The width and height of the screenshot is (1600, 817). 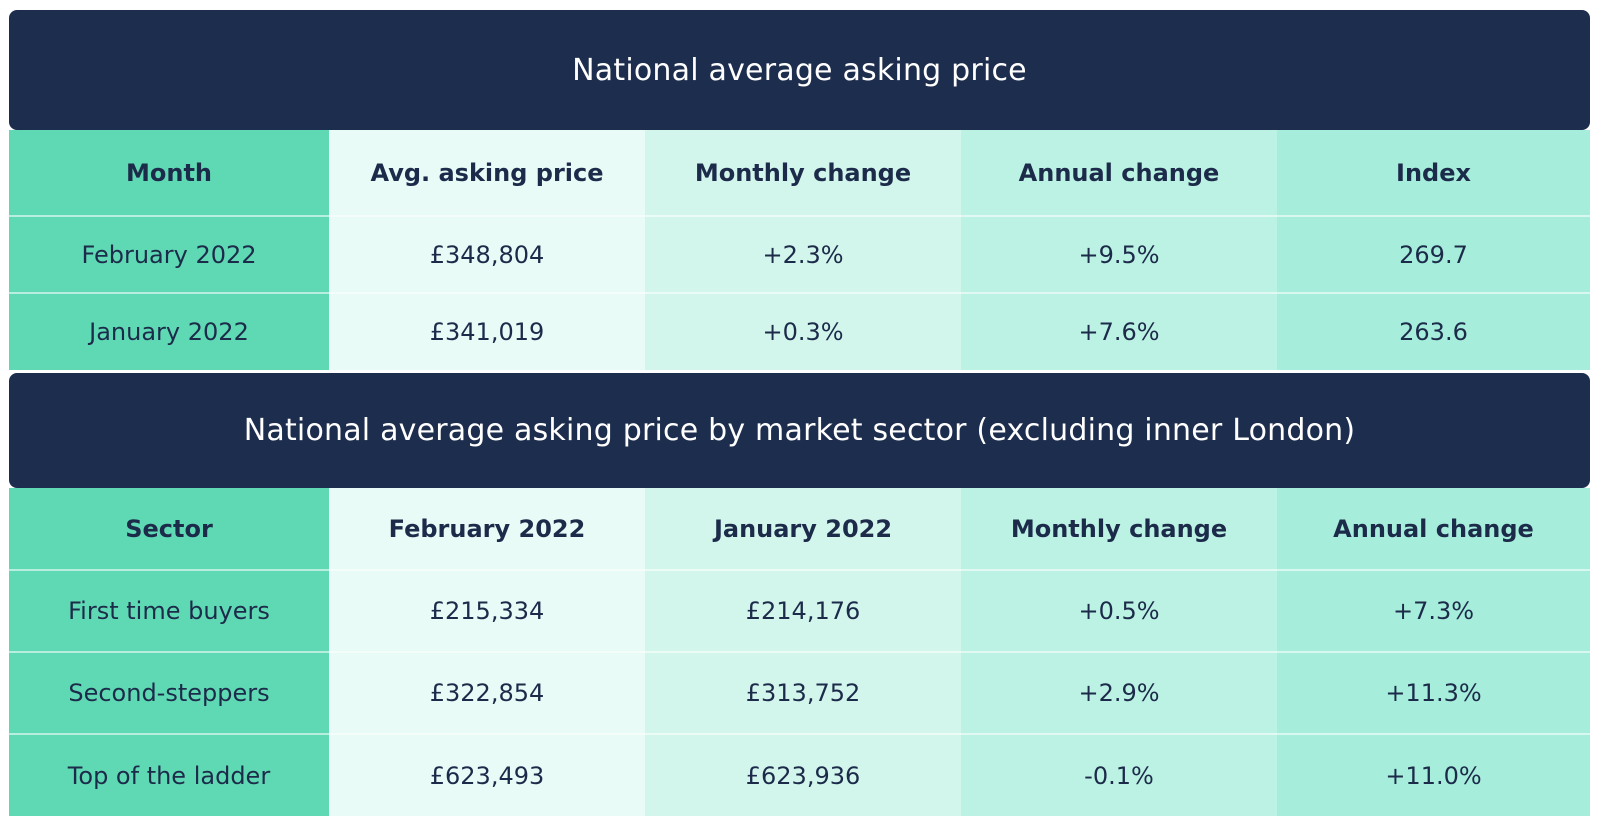 What do you see at coordinates (487, 529) in the screenshot?
I see `column-header-february-2022: February 2022` at bounding box center [487, 529].